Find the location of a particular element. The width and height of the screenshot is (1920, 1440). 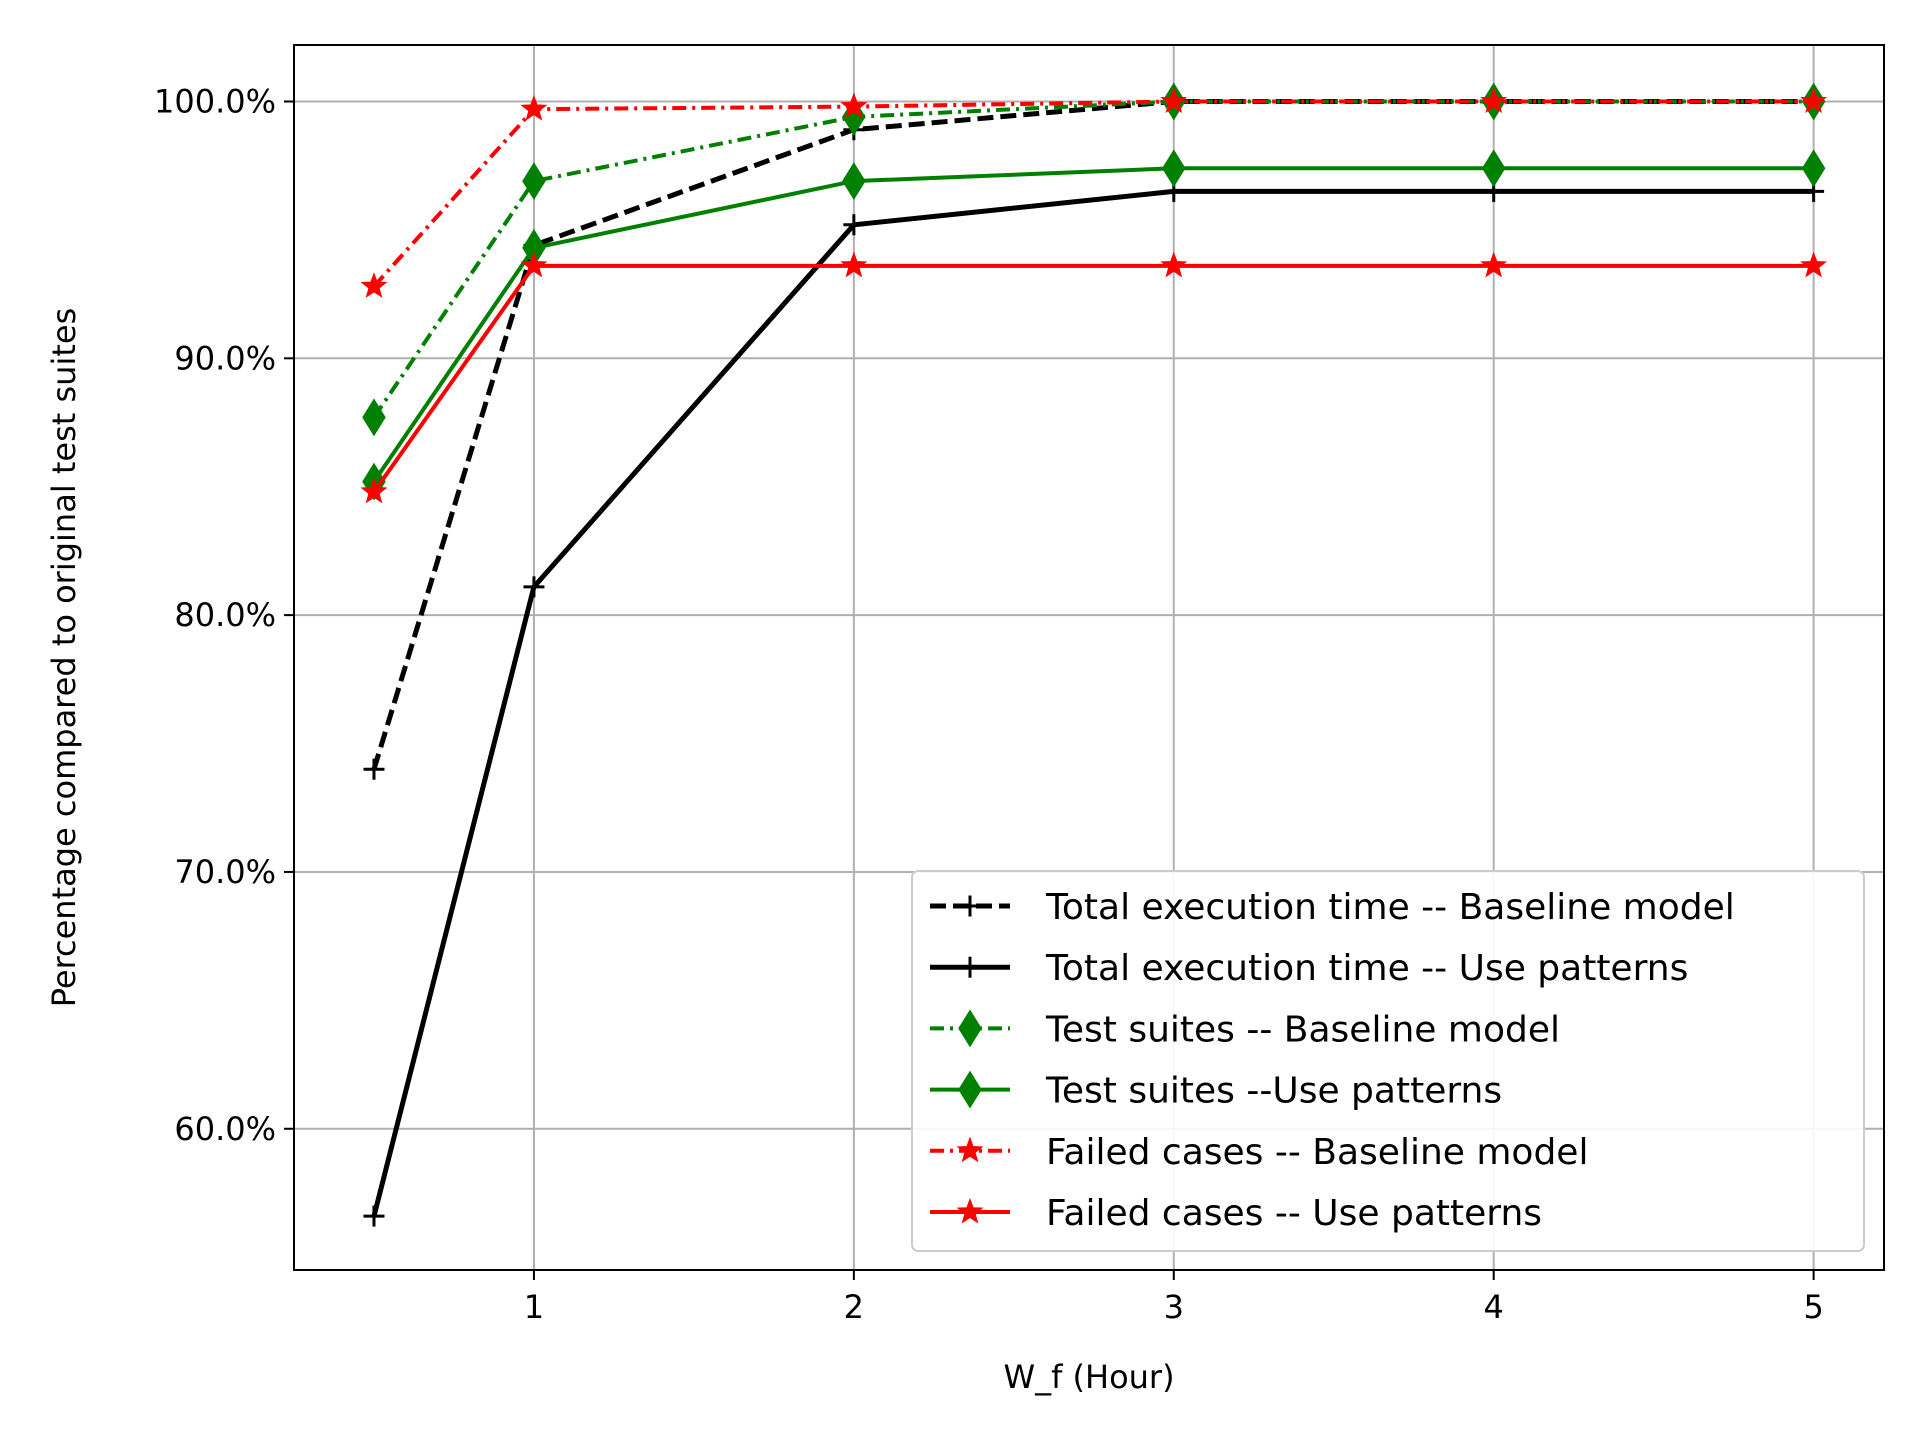

legend-item: Test suites -- Baseline model is located at coordinates (1245, 1029).